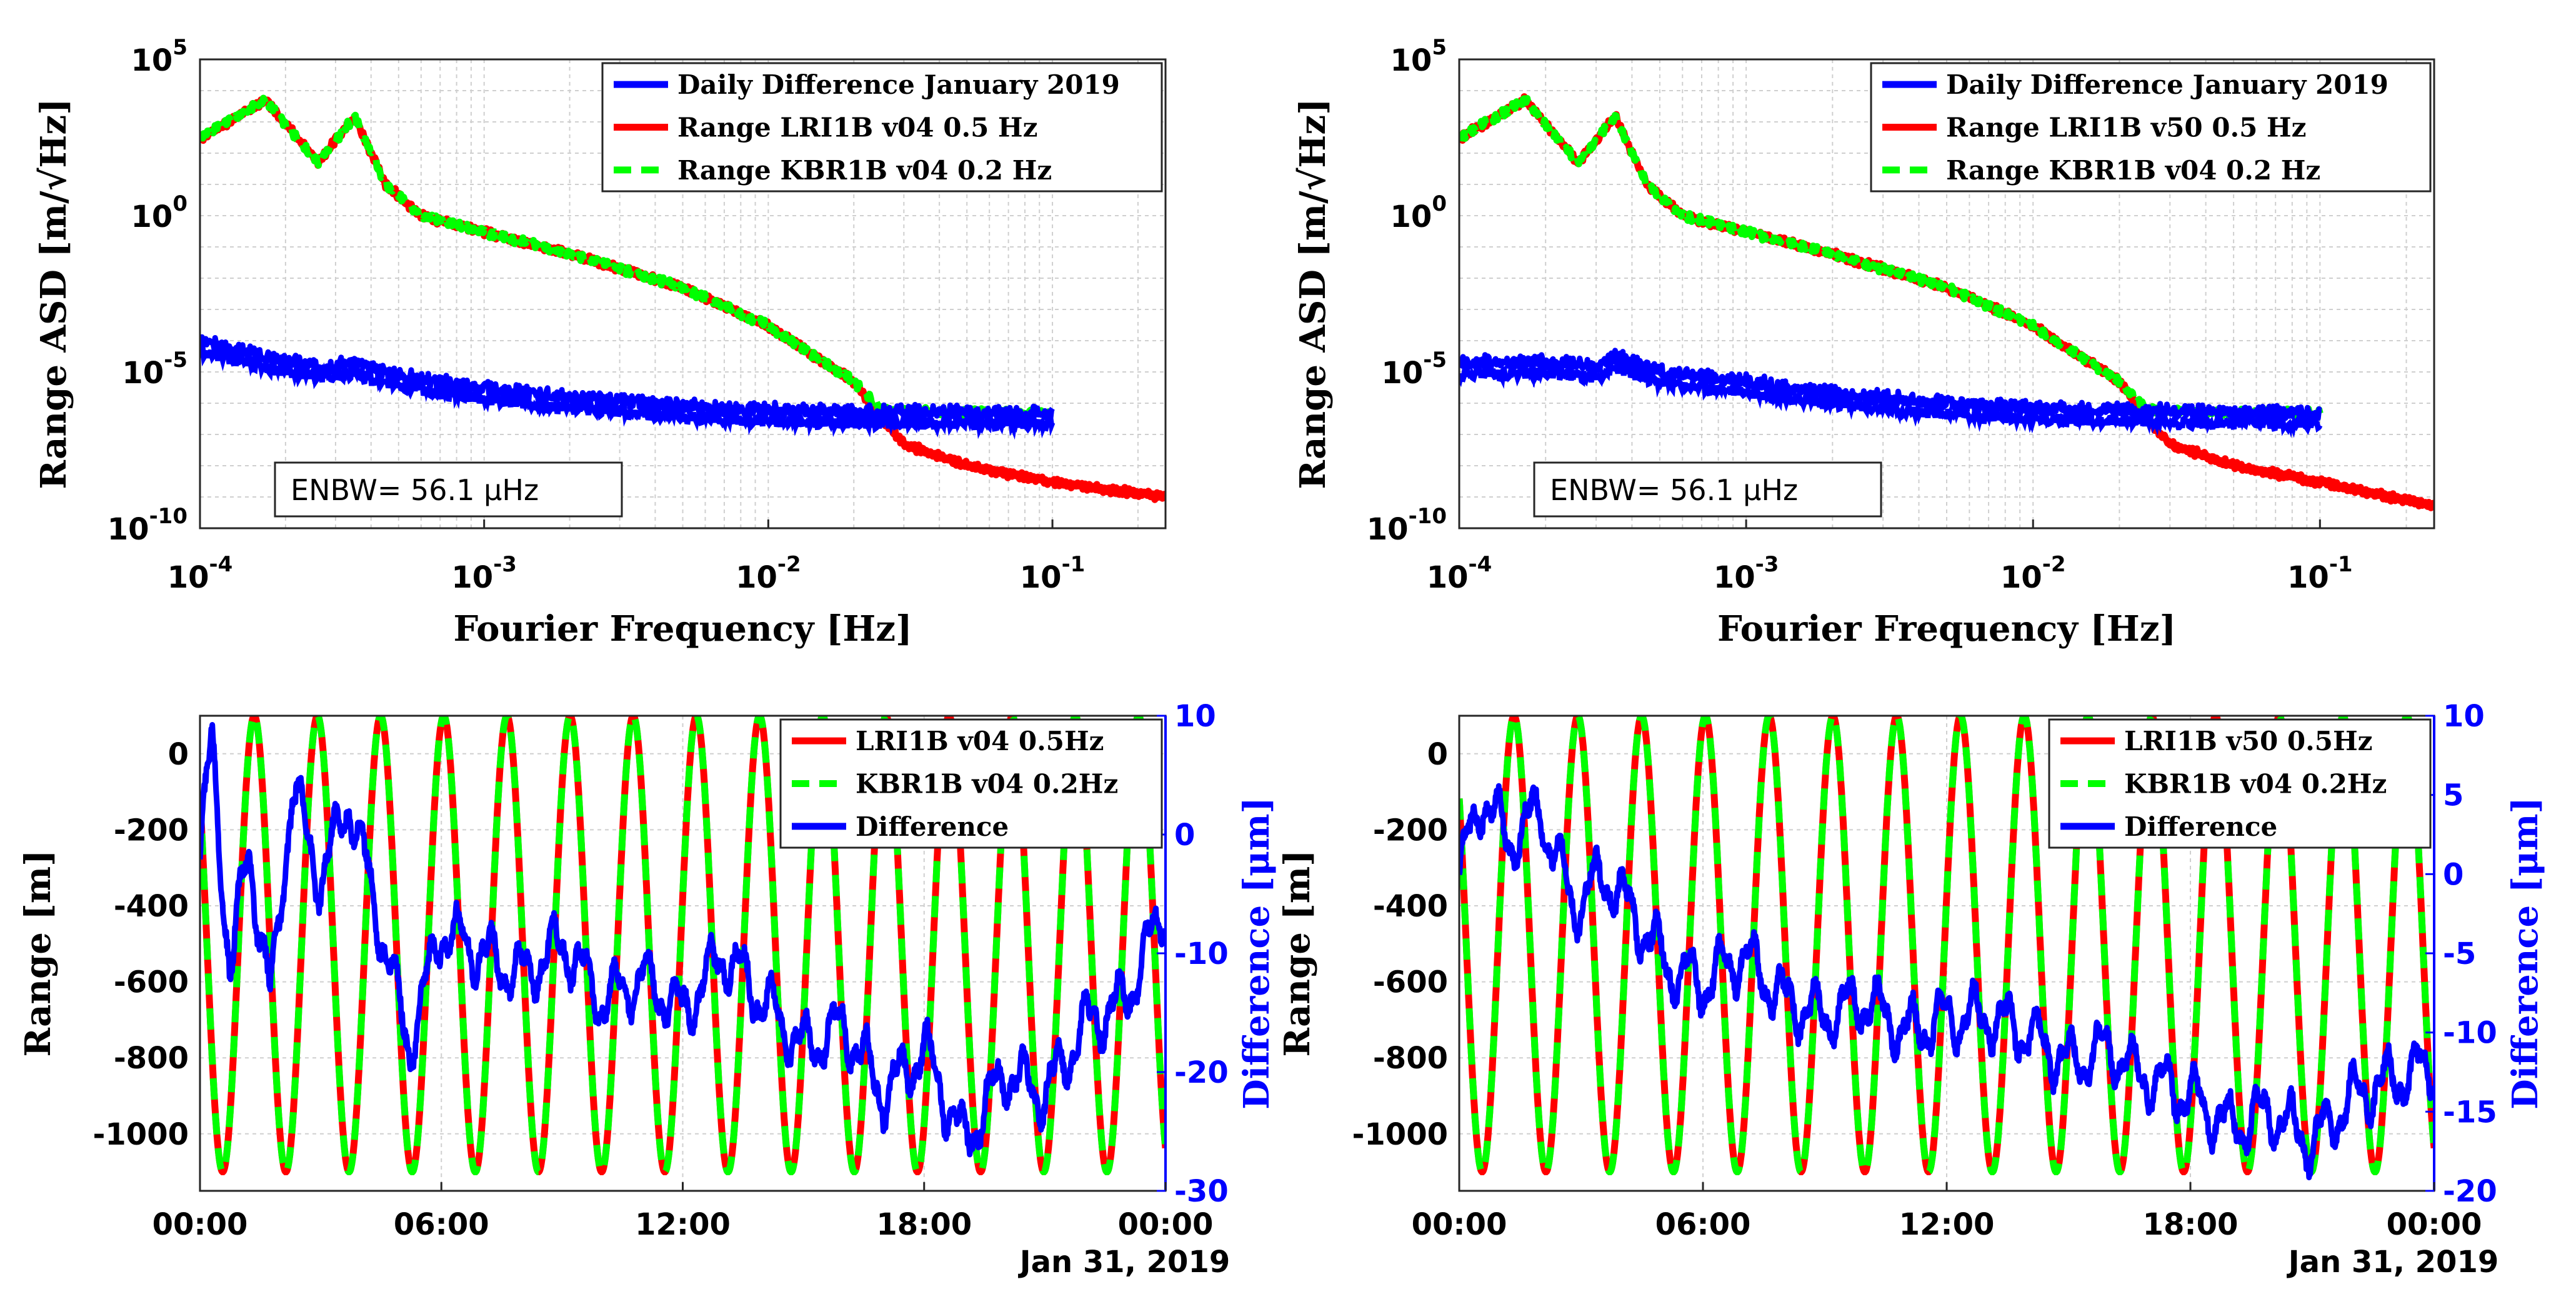 The height and width of the screenshot is (1309, 2576). I want to click on x-tick-label: 10⁻⁴, so click(1459, 574).